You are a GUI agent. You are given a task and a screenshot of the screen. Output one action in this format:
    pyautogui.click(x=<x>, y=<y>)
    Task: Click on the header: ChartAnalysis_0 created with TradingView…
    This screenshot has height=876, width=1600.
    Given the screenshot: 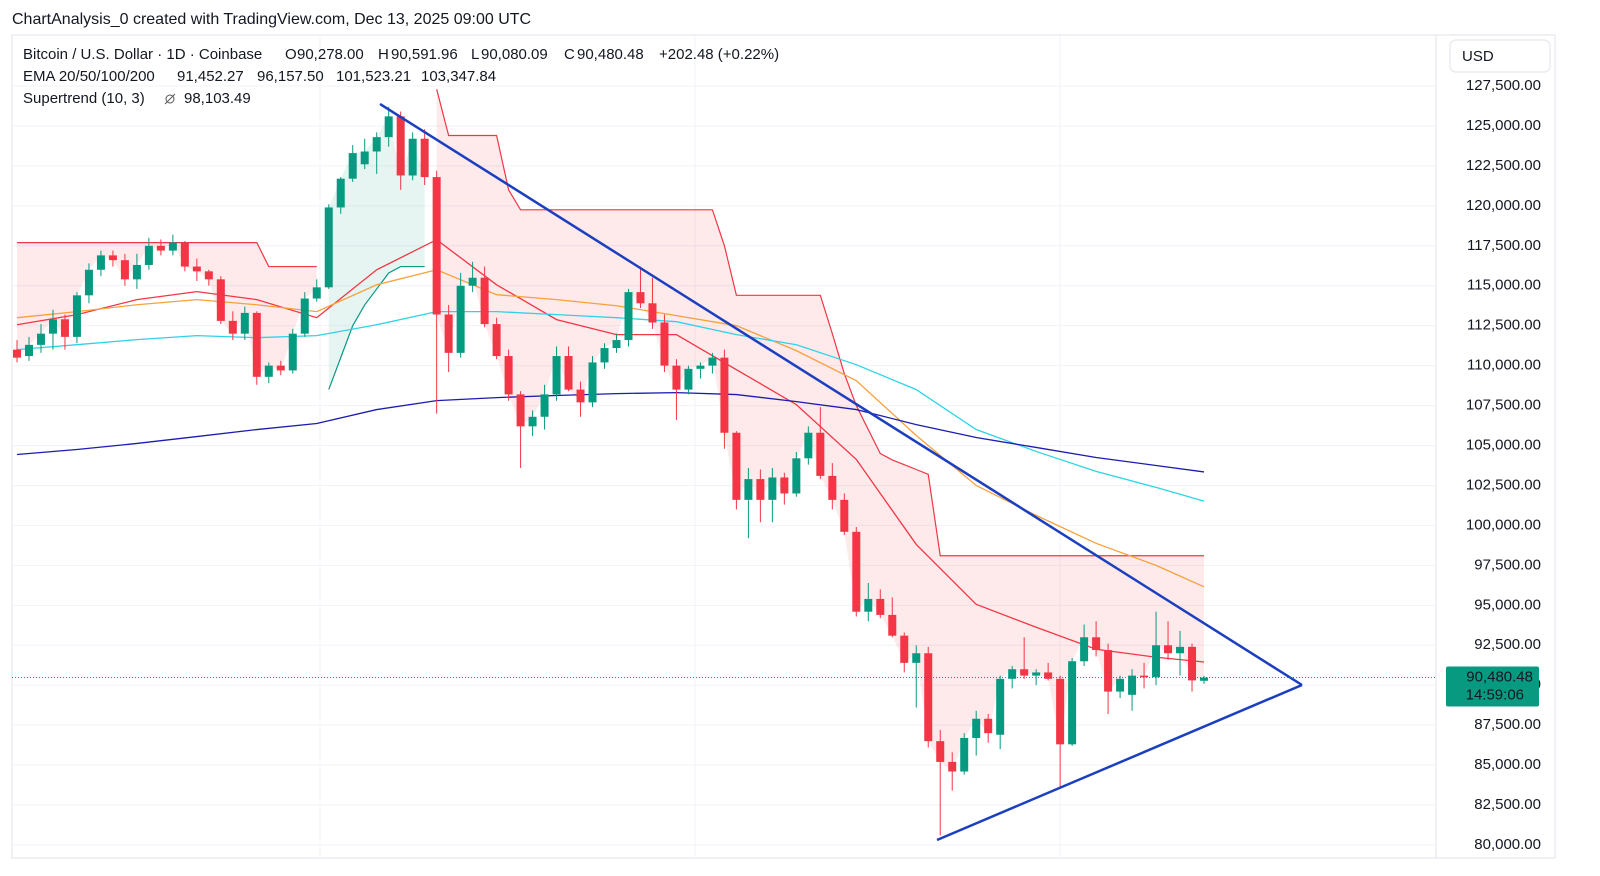 What is the action you would take?
    pyautogui.click(x=271, y=19)
    